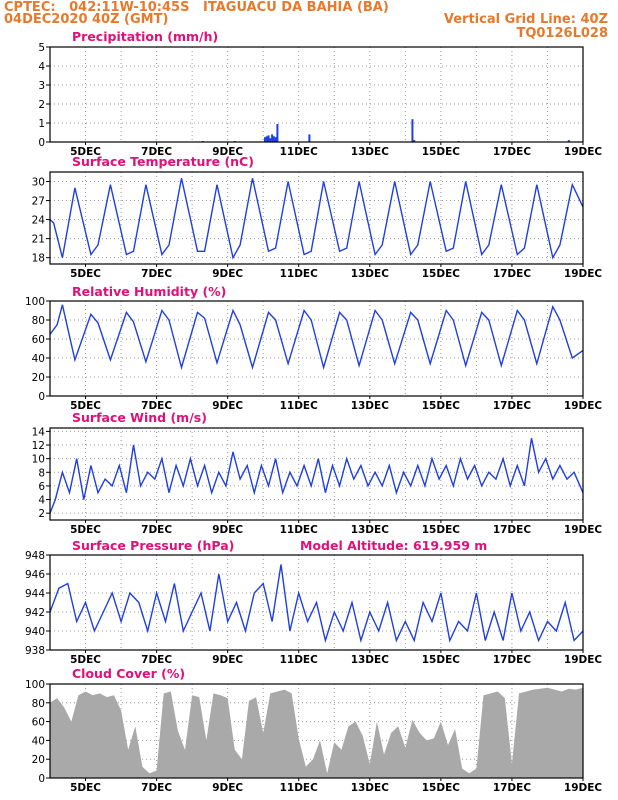 The height and width of the screenshot is (800, 618). I want to click on temperature-xtick-label: 5DEC, so click(85, 274).